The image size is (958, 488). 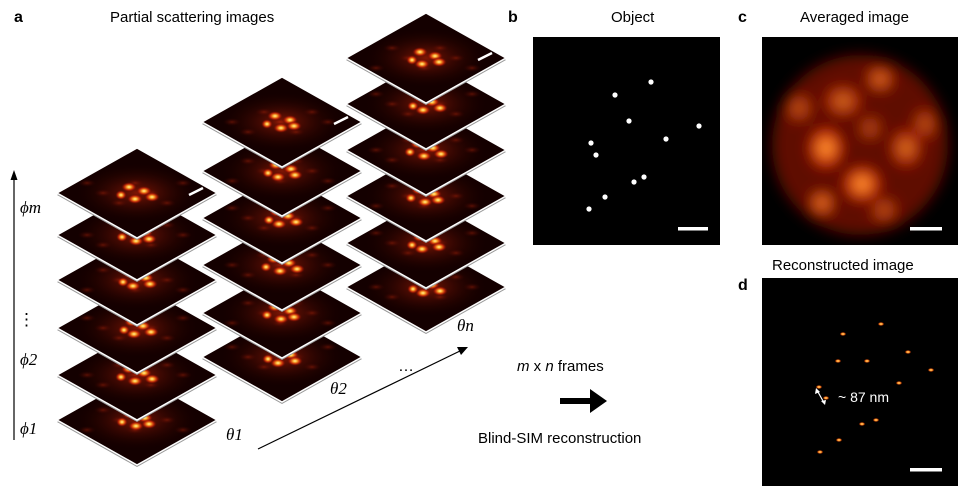 What do you see at coordinates (28, 428) in the screenshot?
I see `phi-1-label: ϕ1` at bounding box center [28, 428].